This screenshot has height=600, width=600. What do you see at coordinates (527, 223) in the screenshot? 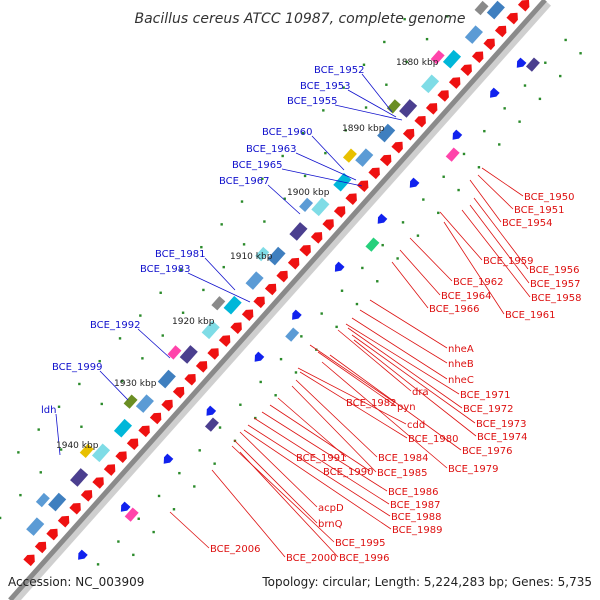
I see `gene-label-right: BCE_1954` at bounding box center [527, 223].